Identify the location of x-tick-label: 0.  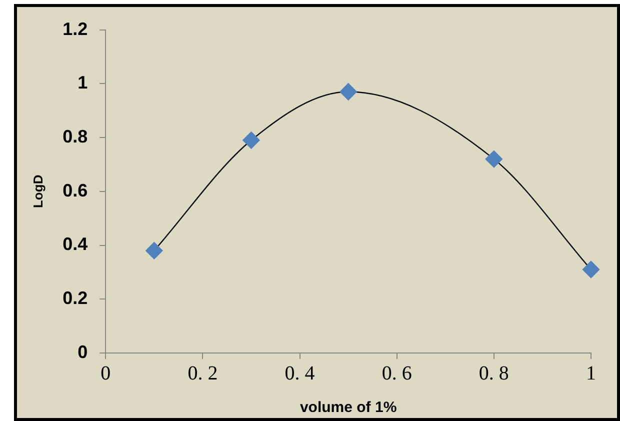
(105, 373).